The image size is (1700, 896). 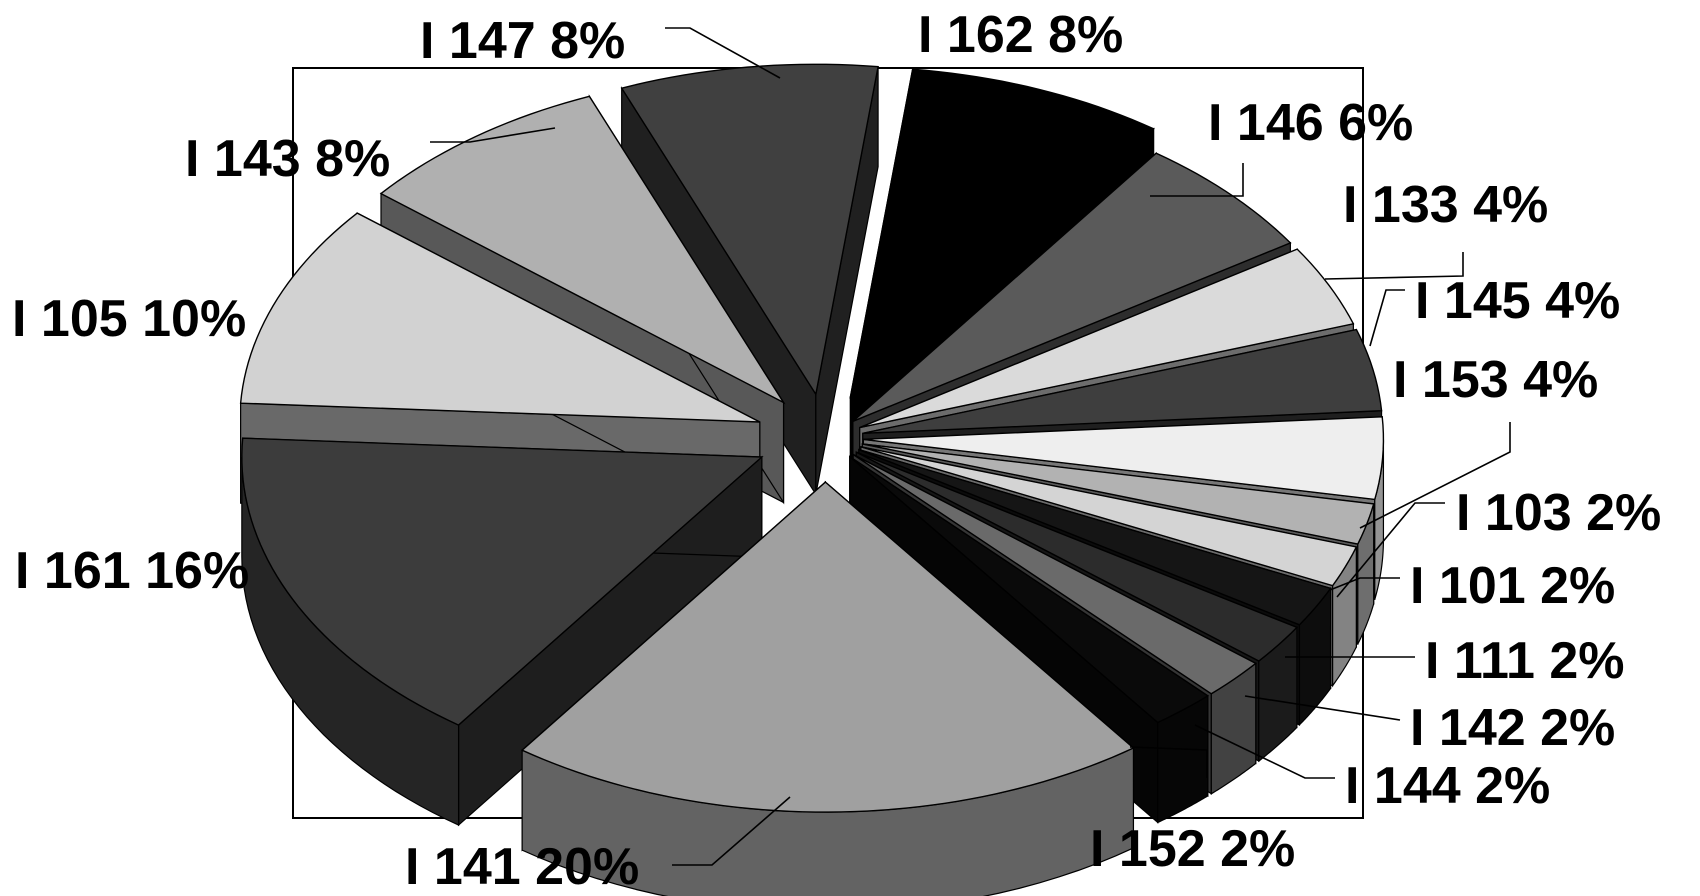 I want to click on data-label-i-101: I 101 2%, so click(x=1512, y=586).